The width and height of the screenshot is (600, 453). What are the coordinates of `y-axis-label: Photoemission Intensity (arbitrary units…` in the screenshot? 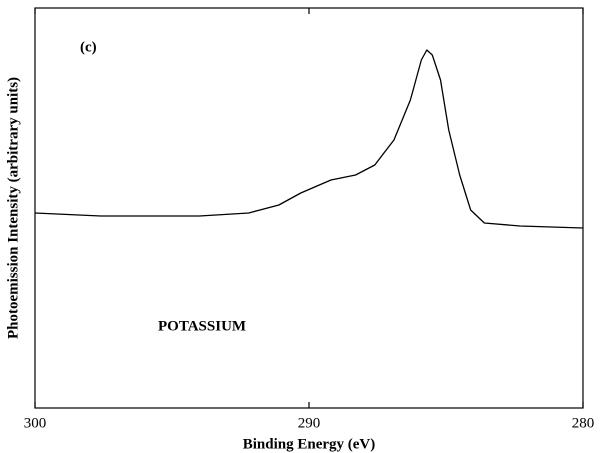 It's located at (13, 208).